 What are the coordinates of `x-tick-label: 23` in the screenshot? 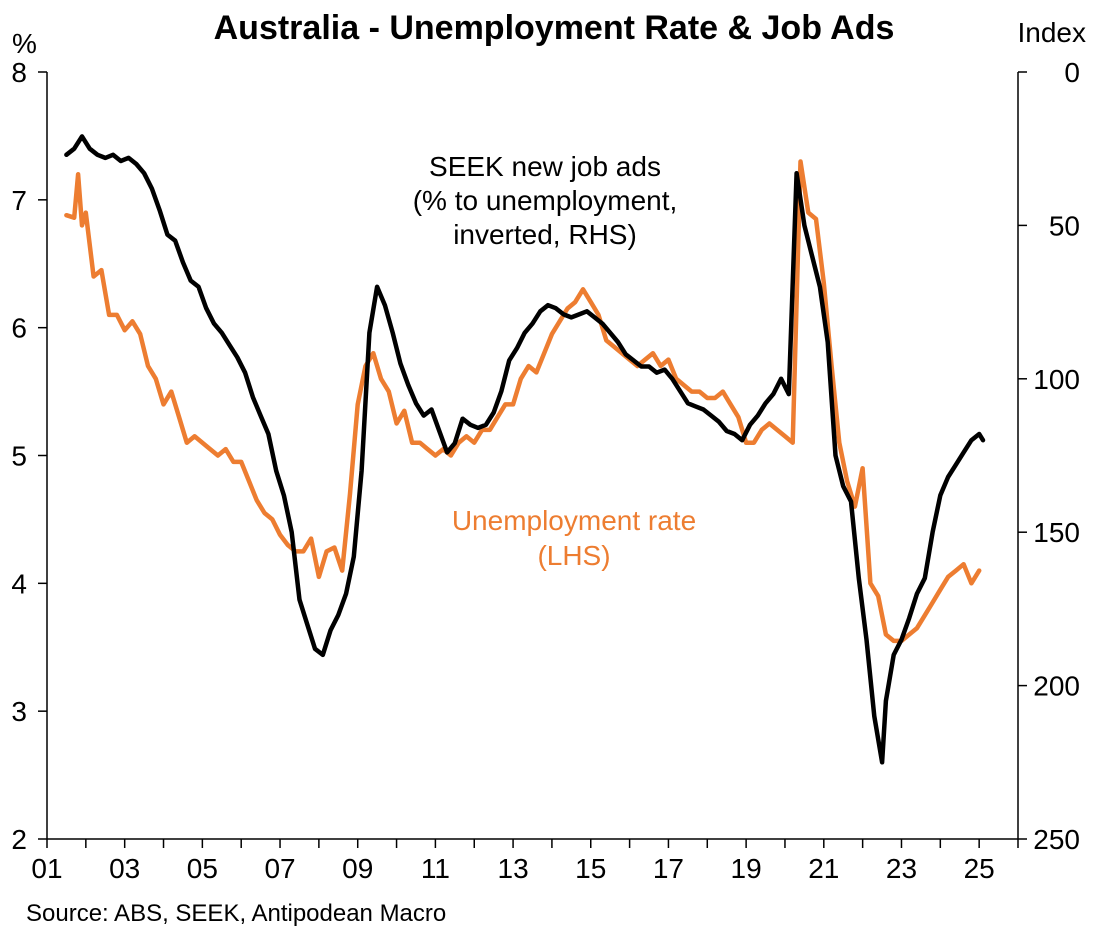 It's located at (901, 868).